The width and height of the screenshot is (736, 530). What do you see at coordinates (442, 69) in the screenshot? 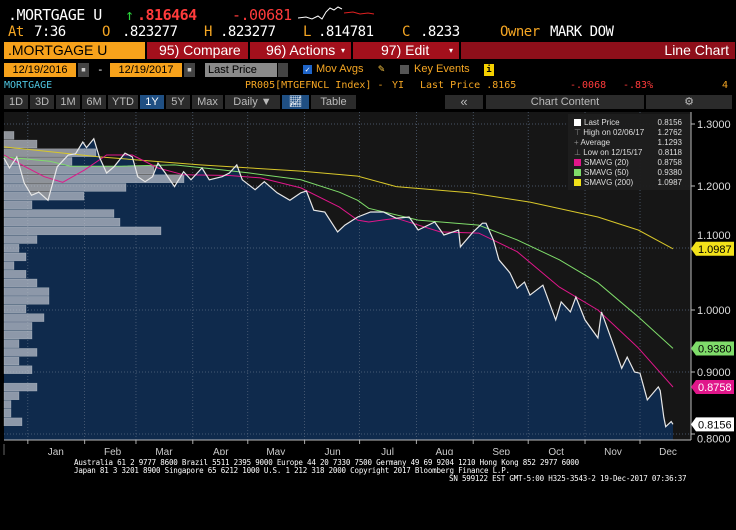
I see `key-events-label: Key Events` at bounding box center [442, 69].